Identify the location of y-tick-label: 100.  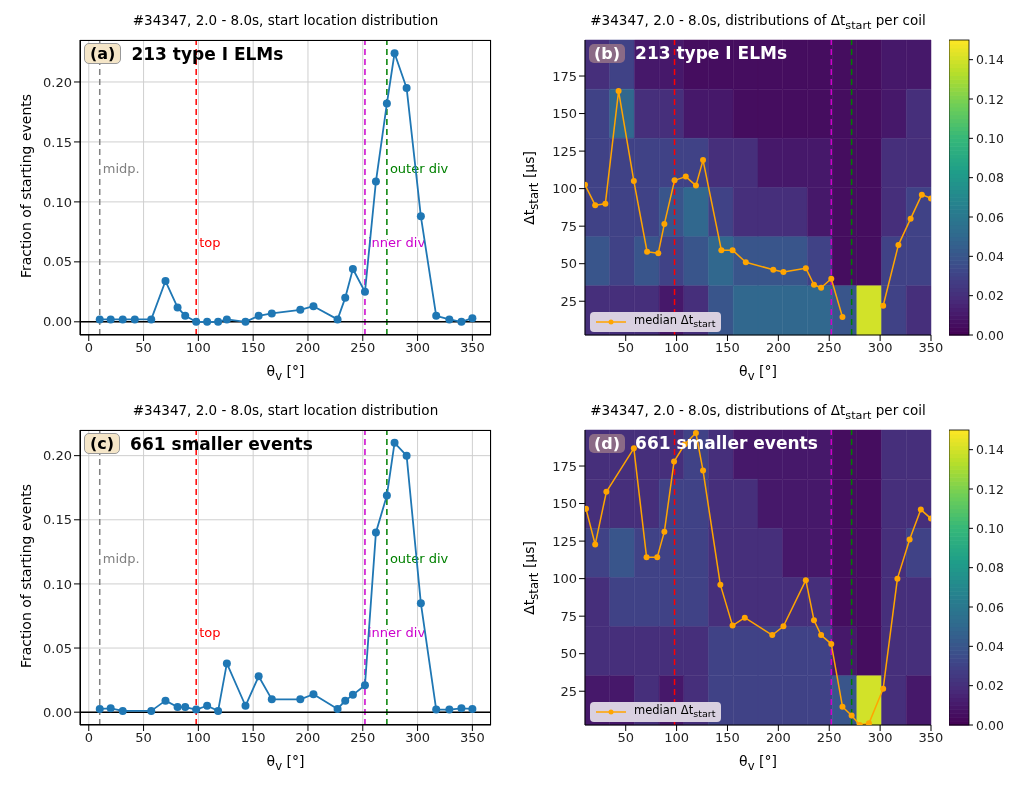
(564, 579).